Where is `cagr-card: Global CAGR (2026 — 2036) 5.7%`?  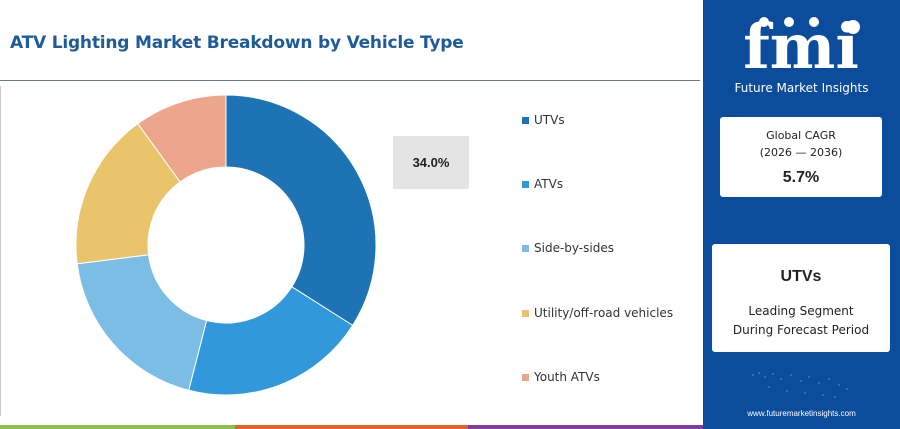
cagr-card: Global CAGR (2026 — 2036) 5.7% is located at coordinates (801, 157).